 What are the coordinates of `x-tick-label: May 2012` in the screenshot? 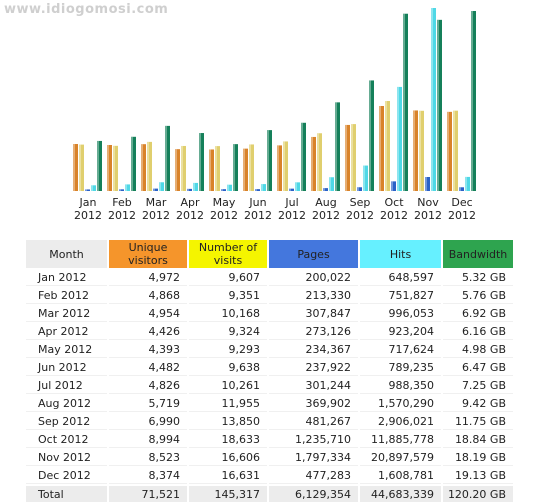 It's located at (224, 209).